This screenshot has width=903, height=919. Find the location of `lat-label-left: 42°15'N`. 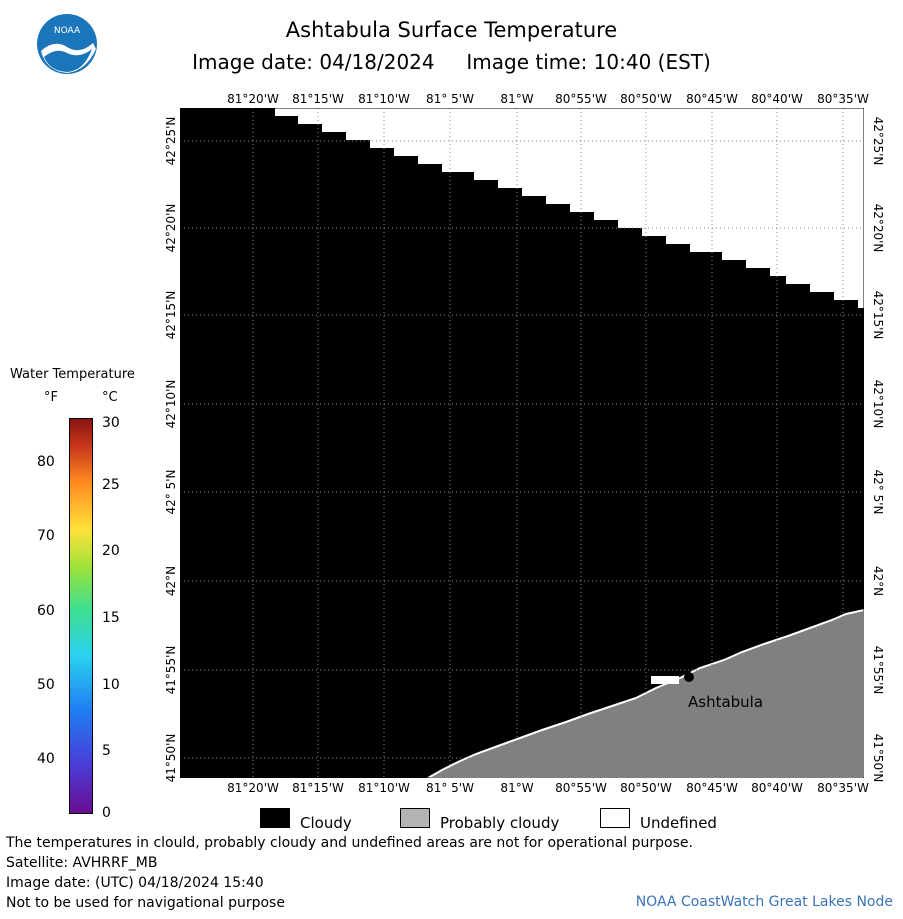

lat-label-left: 42°15'N is located at coordinates (171, 315).